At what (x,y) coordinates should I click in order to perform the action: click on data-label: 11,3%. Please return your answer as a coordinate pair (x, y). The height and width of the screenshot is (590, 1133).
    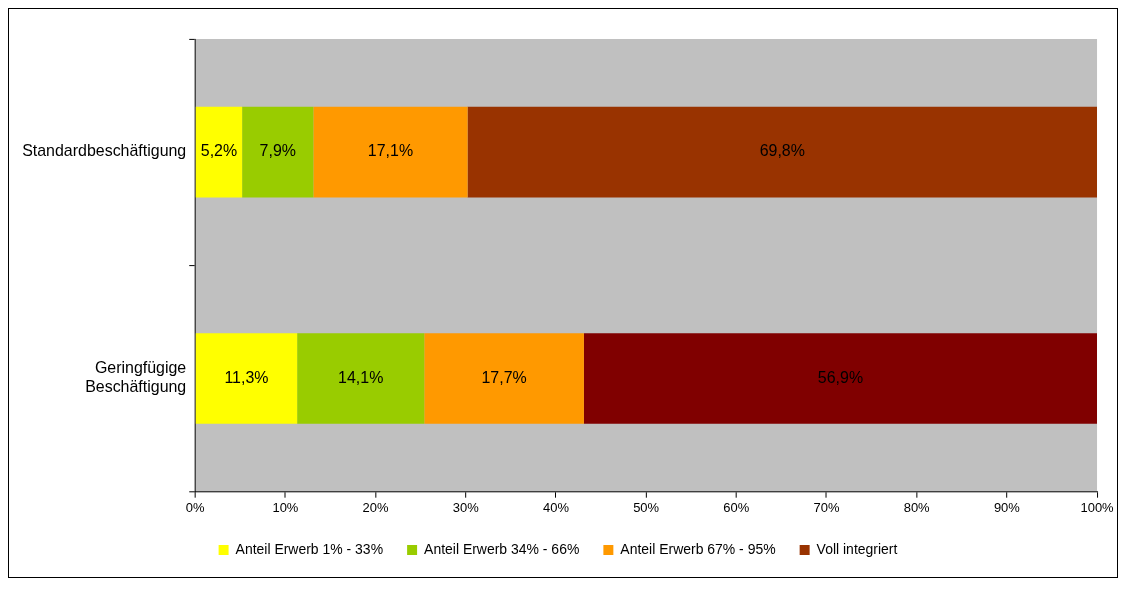
    Looking at the image, I should click on (246, 377).